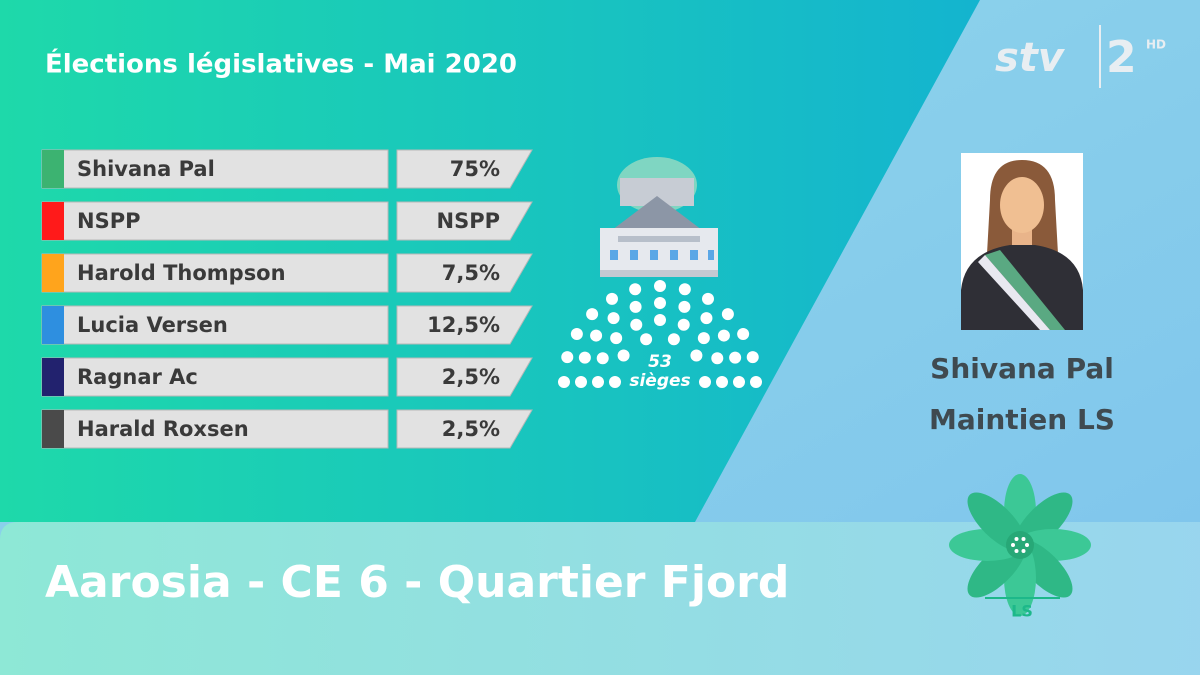 The height and width of the screenshot is (679, 1200). What do you see at coordinates (1022, 241) in the screenshot?
I see `portrait` at bounding box center [1022, 241].